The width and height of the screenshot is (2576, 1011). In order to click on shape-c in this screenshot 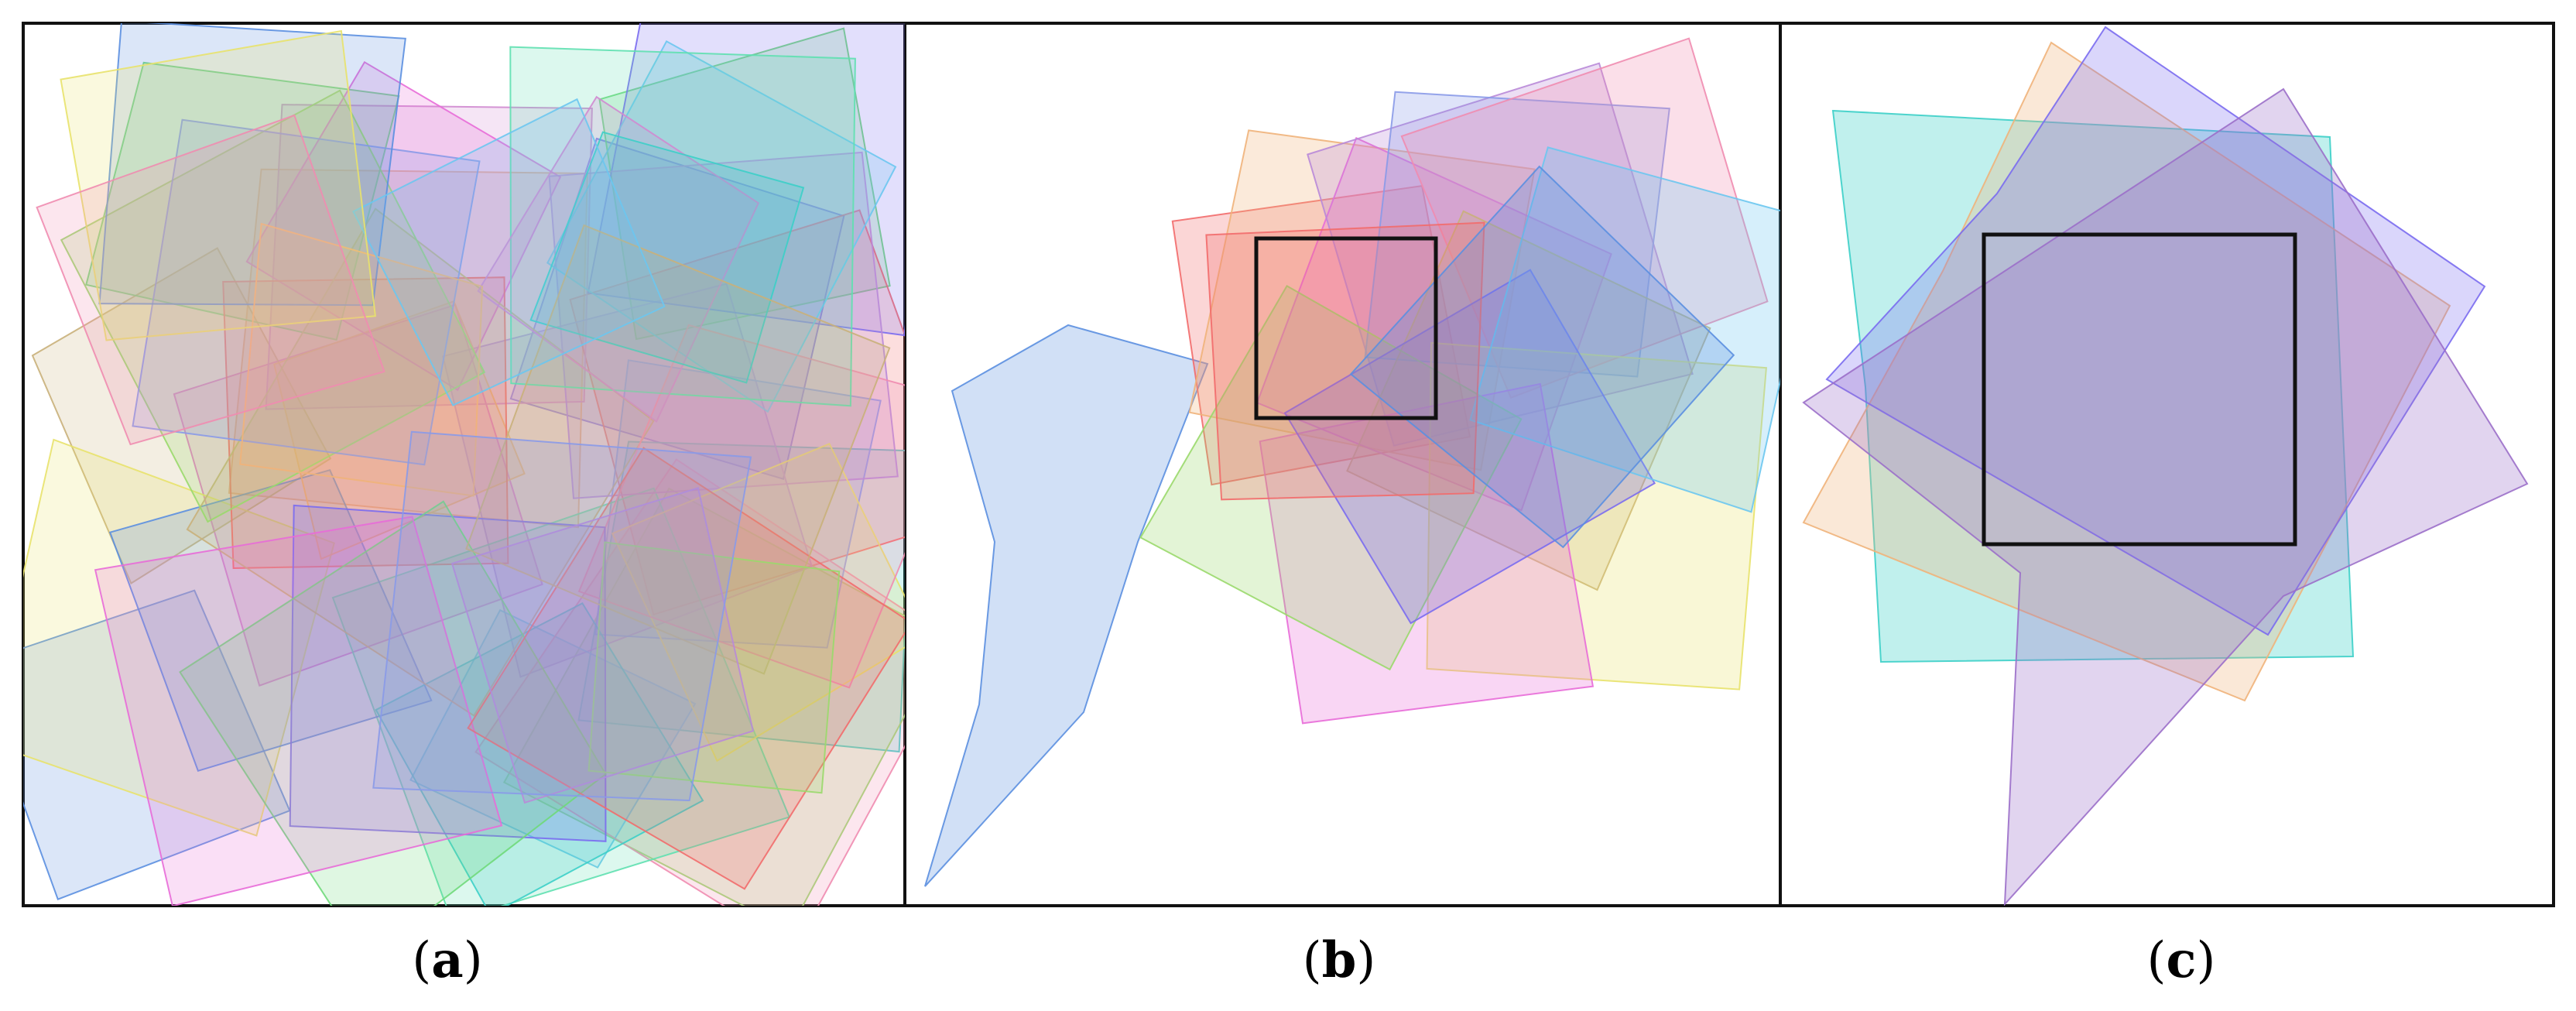, I will do `click(2093, 386)`.